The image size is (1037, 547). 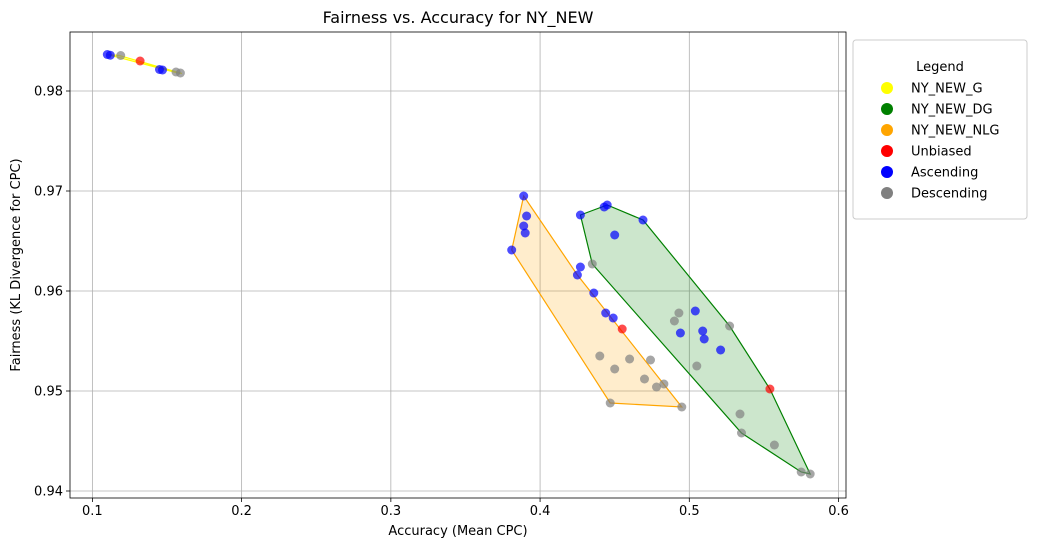 I want to click on y-tick-label: 0.95, so click(x=48, y=392).